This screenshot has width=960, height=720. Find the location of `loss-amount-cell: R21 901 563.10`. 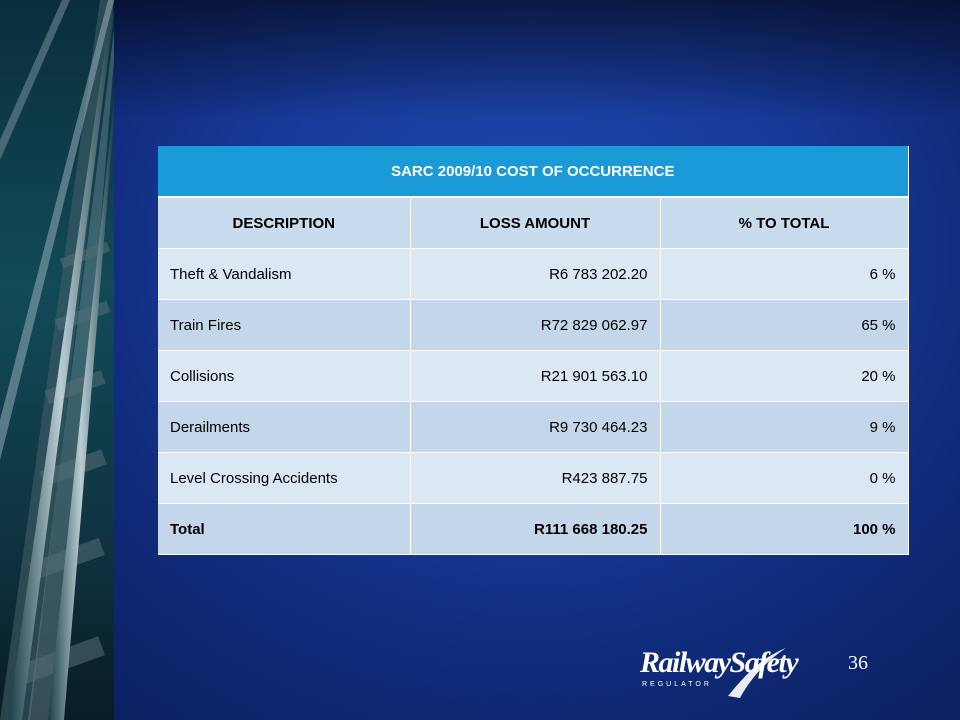

loss-amount-cell: R21 901 563.10 is located at coordinates (535, 376).